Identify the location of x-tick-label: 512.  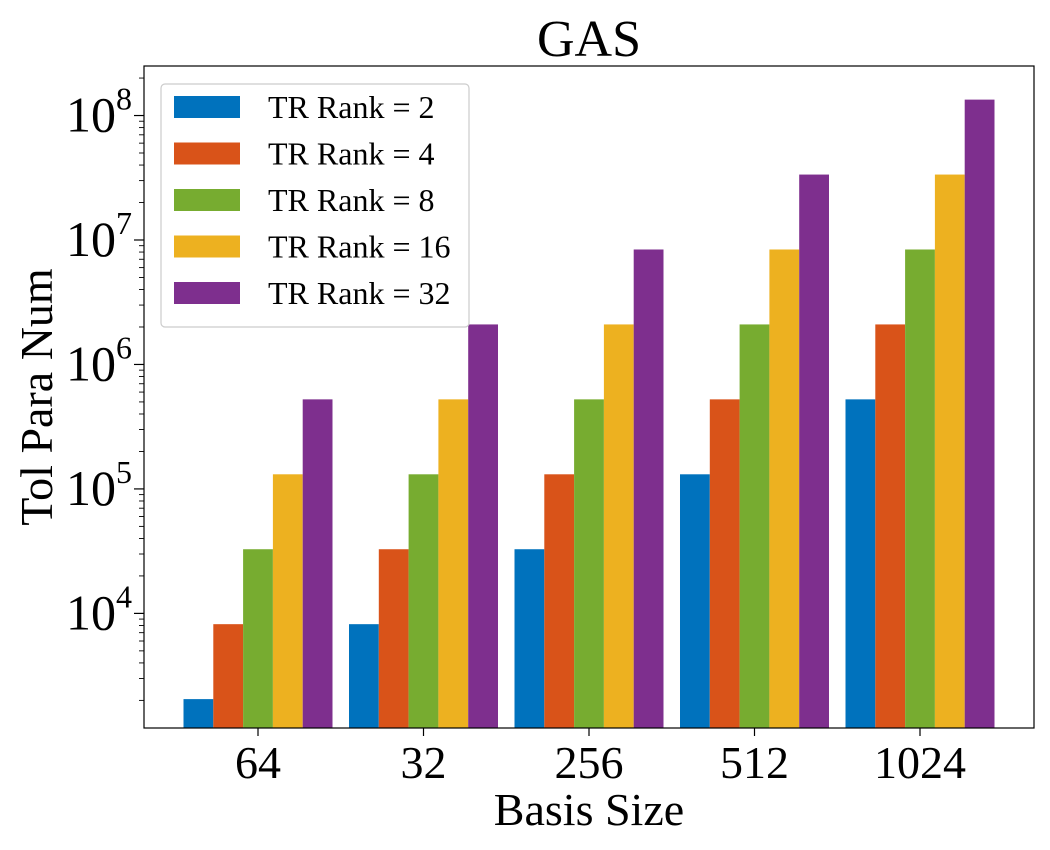
(754, 762).